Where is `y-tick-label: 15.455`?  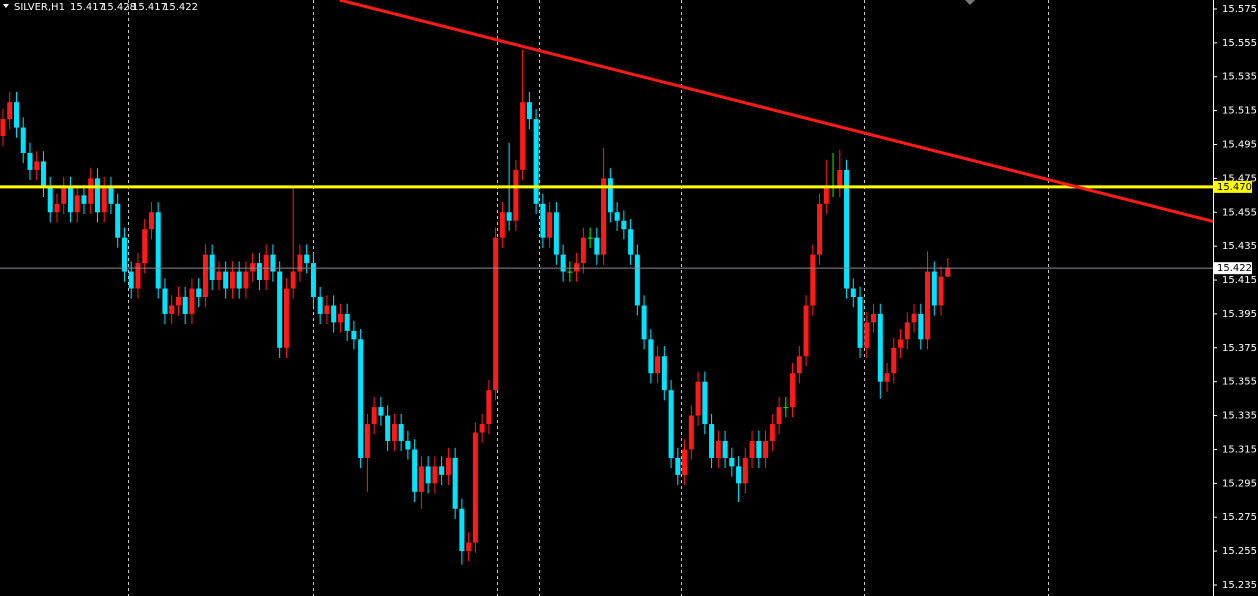 y-tick-label: 15.455 is located at coordinates (1239, 212).